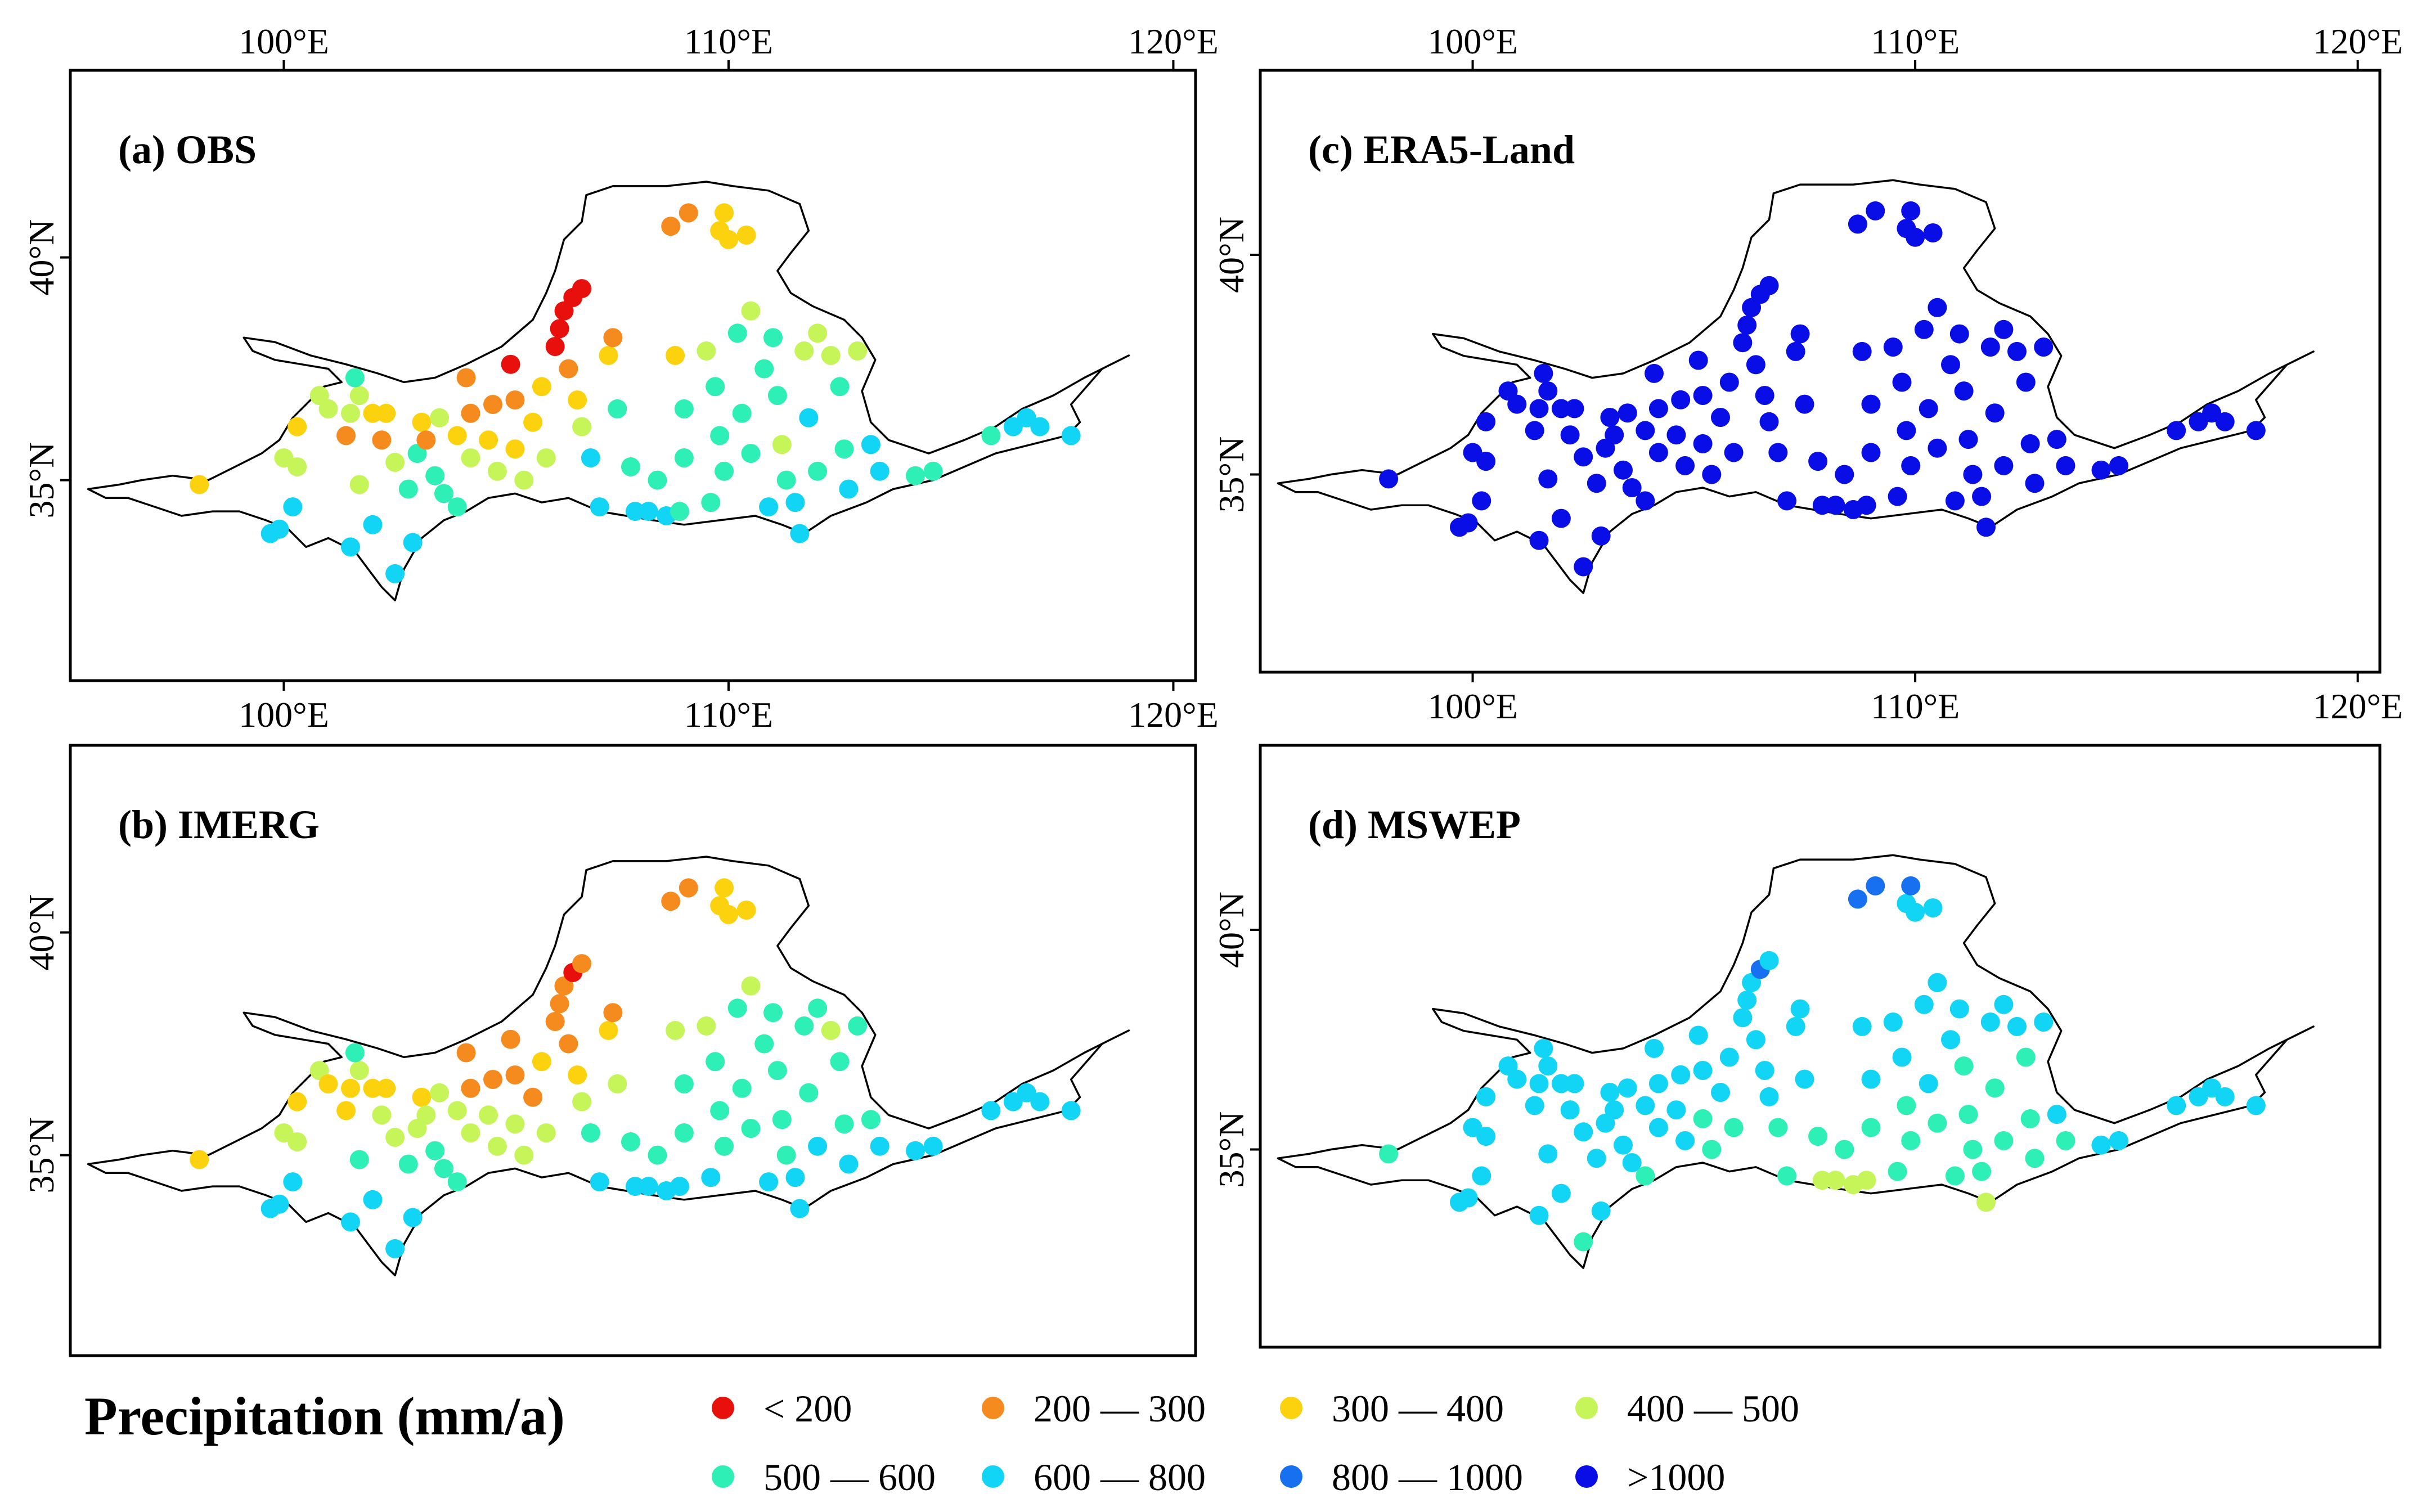 This screenshot has width=2426, height=1512. I want to click on lat-tick-label: 35°N, so click(1231, 1150).